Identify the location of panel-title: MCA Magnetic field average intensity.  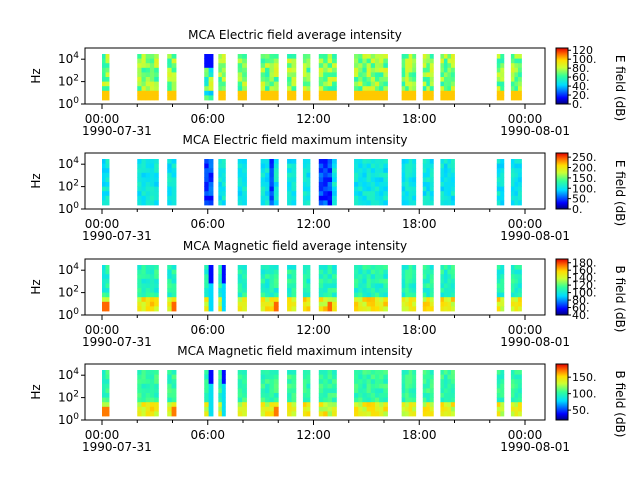
(295, 246).